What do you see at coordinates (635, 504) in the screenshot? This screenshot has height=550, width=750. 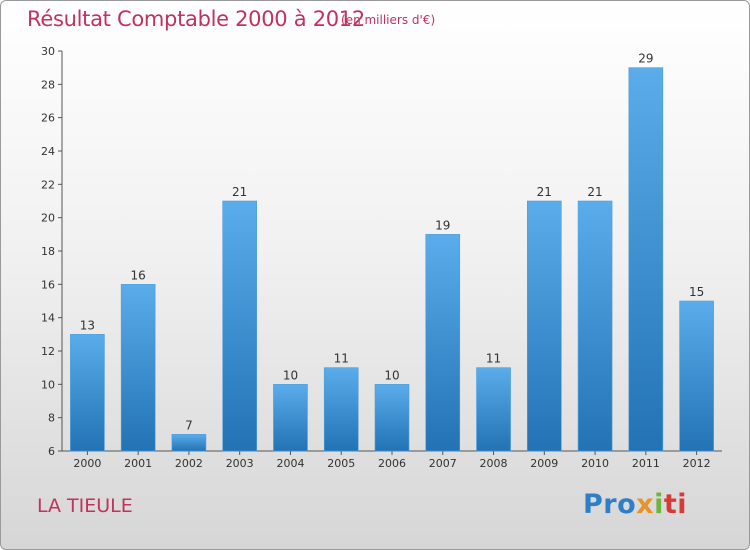 I see `proxiti-logo: Proxiti` at bounding box center [635, 504].